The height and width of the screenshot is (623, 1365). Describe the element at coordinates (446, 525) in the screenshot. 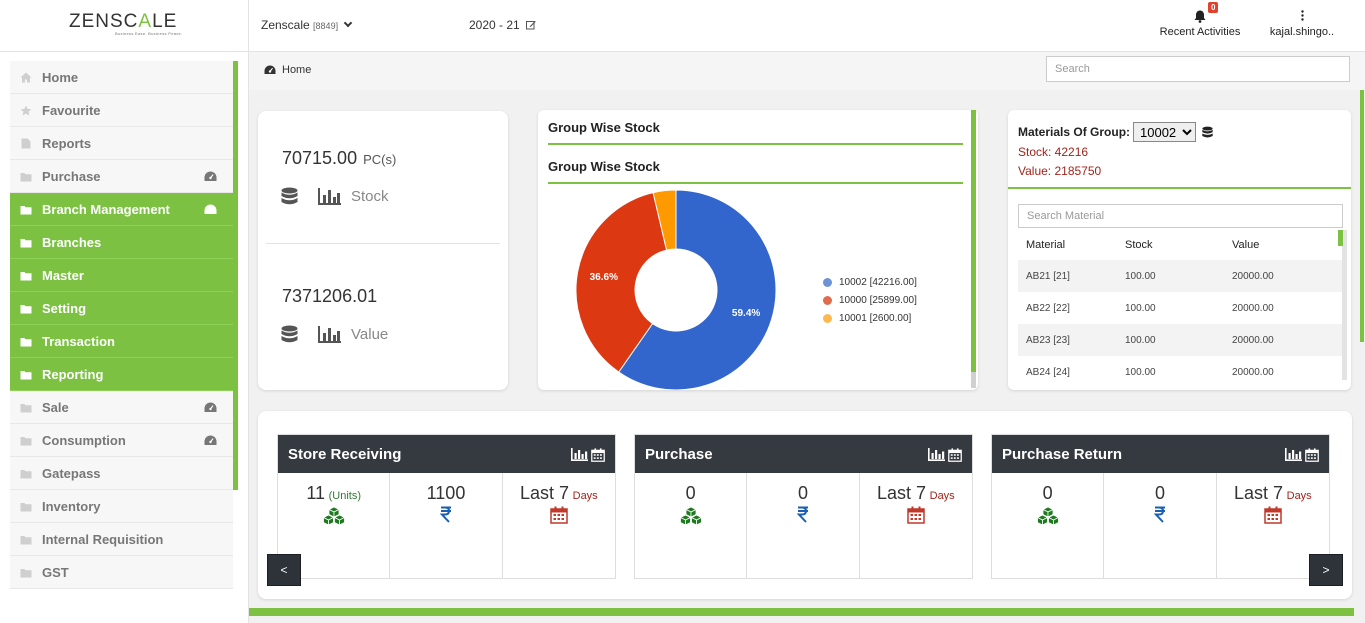

I see `panel-amount-cell: 1100` at that location.